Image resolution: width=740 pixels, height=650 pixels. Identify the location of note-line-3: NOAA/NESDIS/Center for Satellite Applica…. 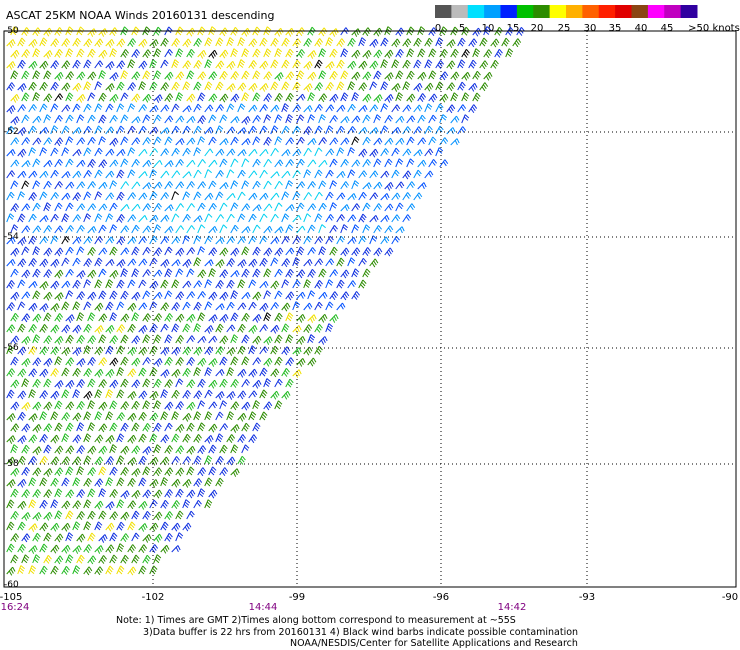
(434, 643).